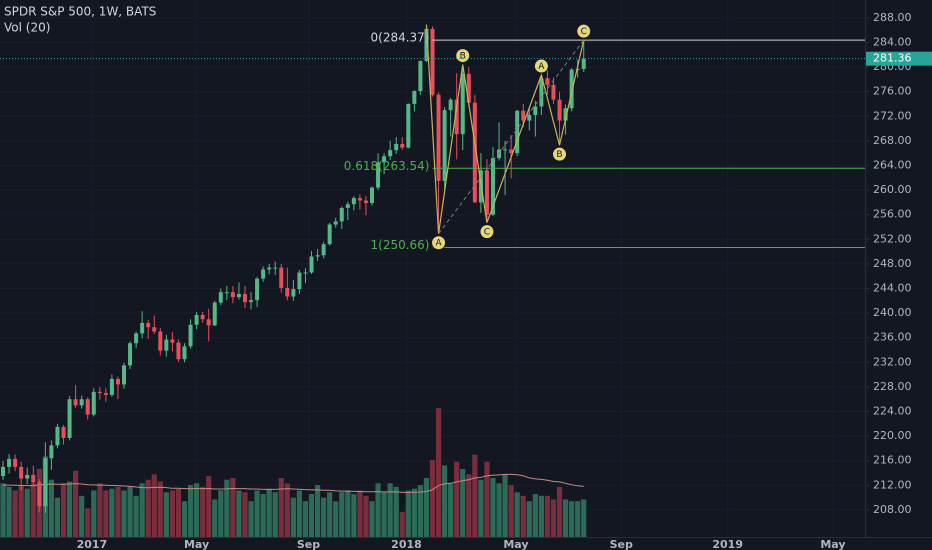 The height and width of the screenshot is (550, 932). I want to click on x-tick-label: 2019, so click(727, 544).